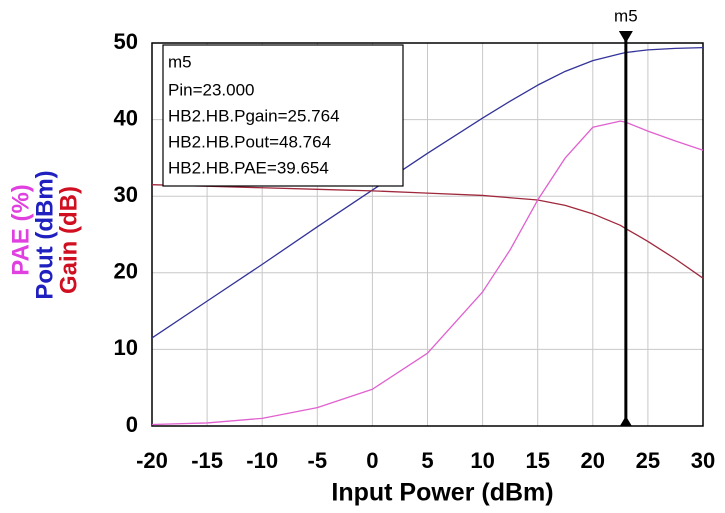  What do you see at coordinates (372, 460) in the screenshot?
I see `x-tick-label: 0` at bounding box center [372, 460].